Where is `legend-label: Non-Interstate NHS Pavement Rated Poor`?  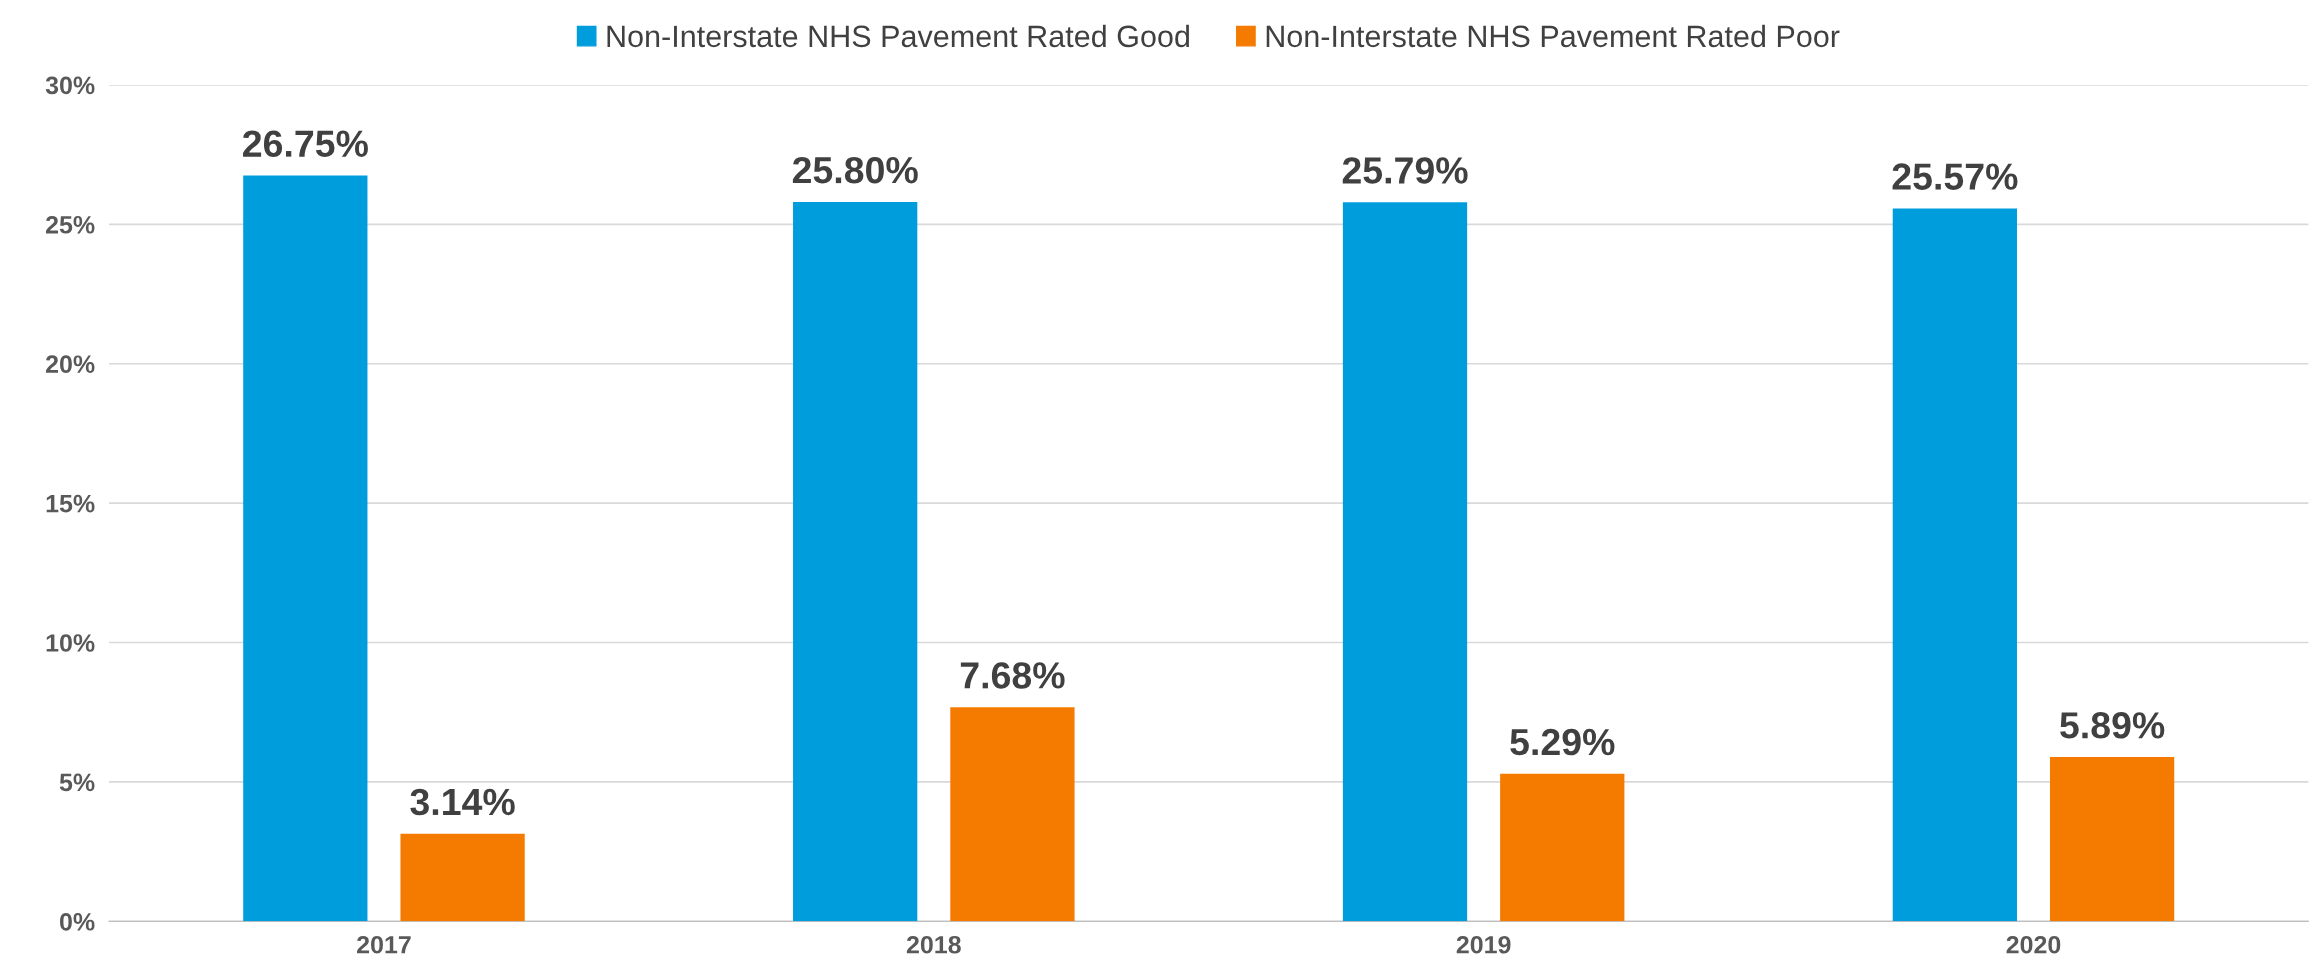 legend-label: Non-Interstate NHS Pavement Rated Poor is located at coordinates (1553, 36).